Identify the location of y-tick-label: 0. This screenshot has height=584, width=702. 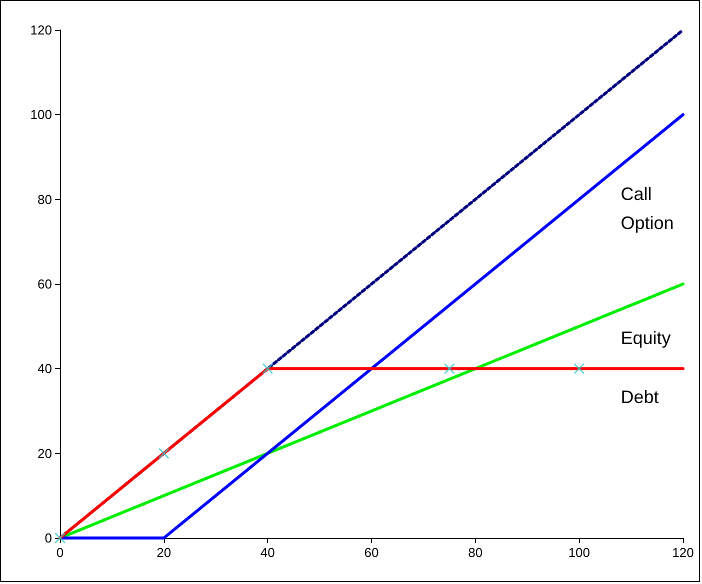
(48, 538).